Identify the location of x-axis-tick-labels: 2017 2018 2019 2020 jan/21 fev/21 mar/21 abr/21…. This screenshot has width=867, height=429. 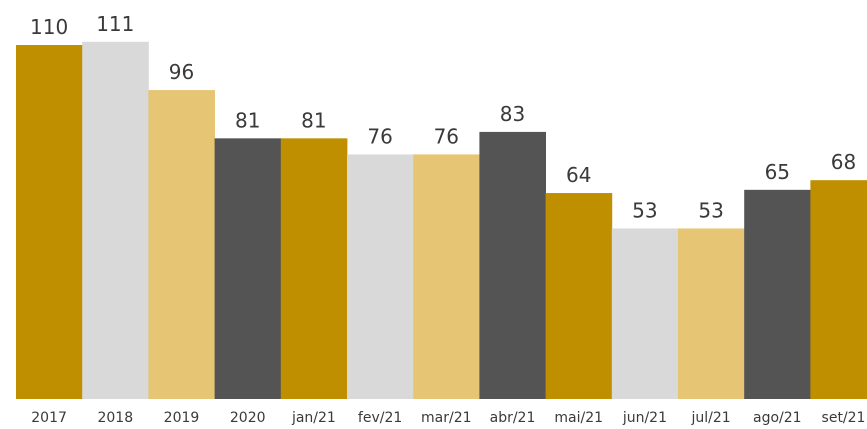
(448, 418).